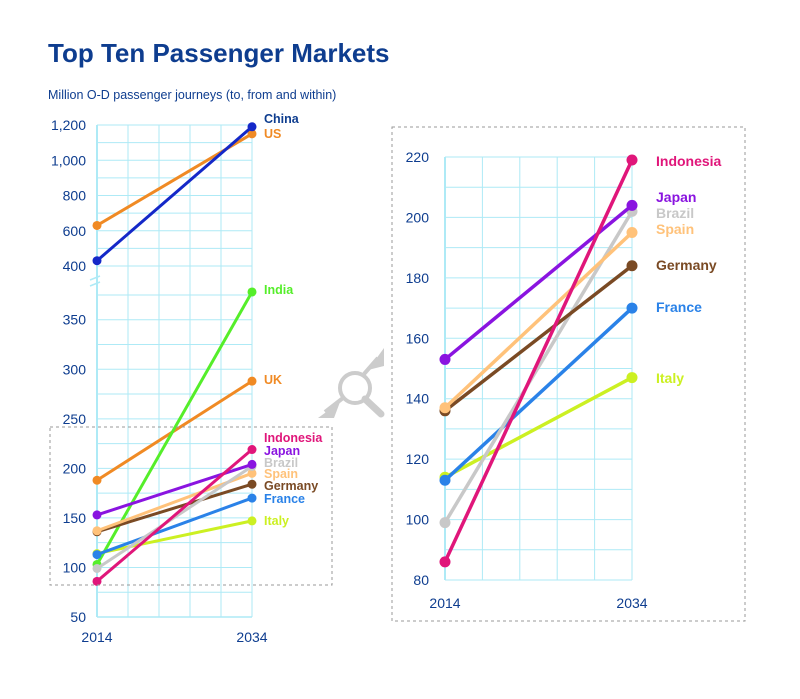 The image size is (800, 699). Describe the element at coordinates (272, 134) in the screenshot. I see `series-label-us: US` at that location.